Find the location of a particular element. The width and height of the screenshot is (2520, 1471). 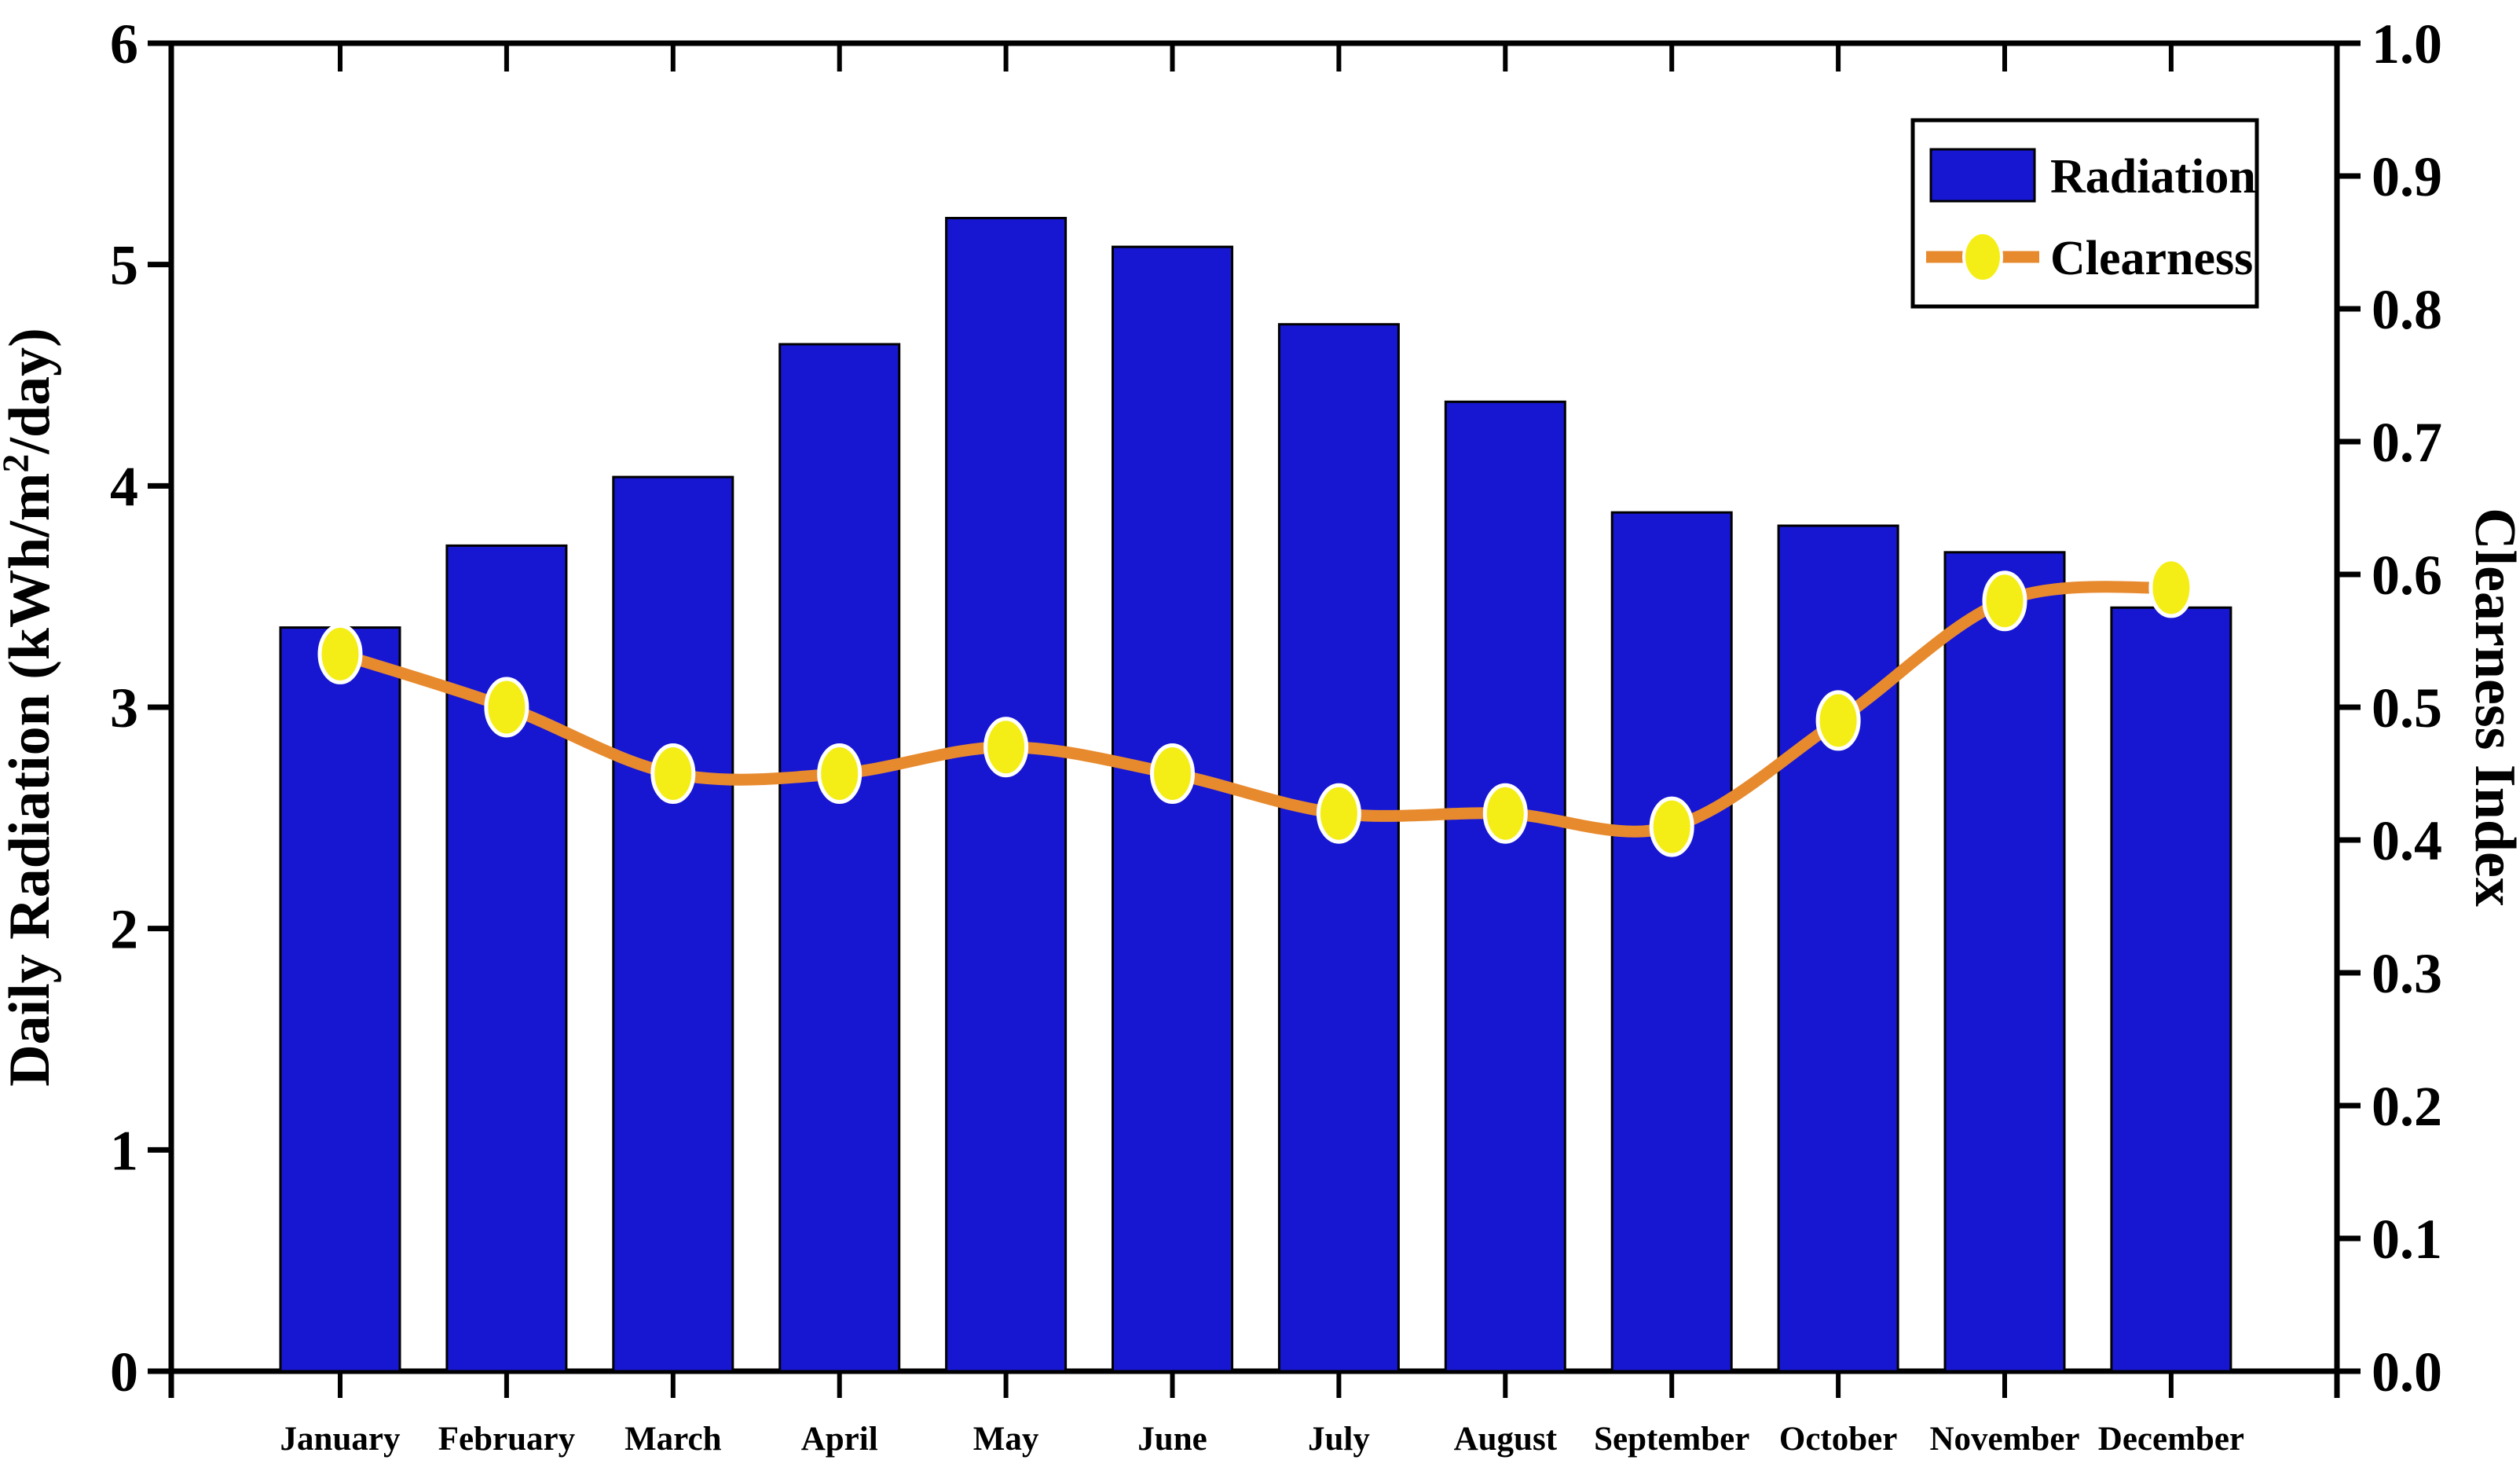

clearness-marker-january is located at coordinates (340, 653).